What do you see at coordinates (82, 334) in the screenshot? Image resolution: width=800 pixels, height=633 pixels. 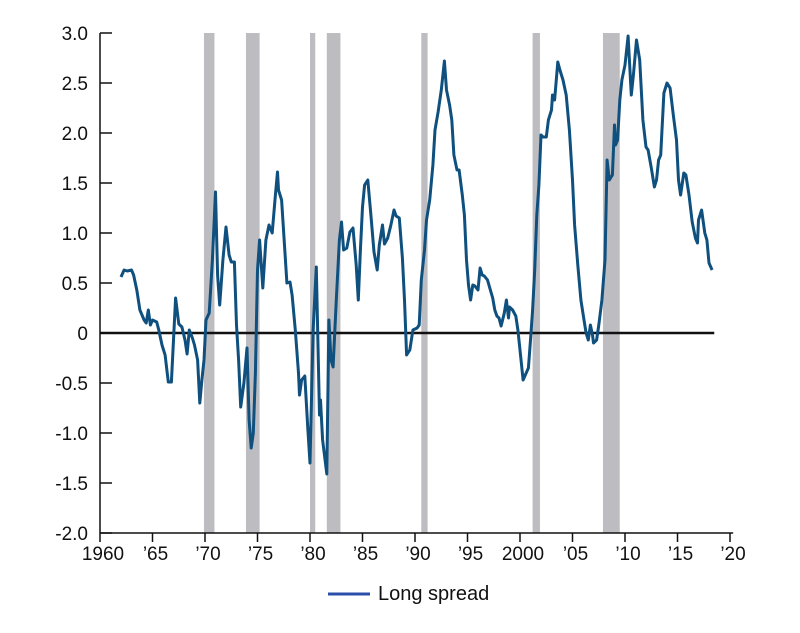 I see `y-tick-label: 0` at bounding box center [82, 334].